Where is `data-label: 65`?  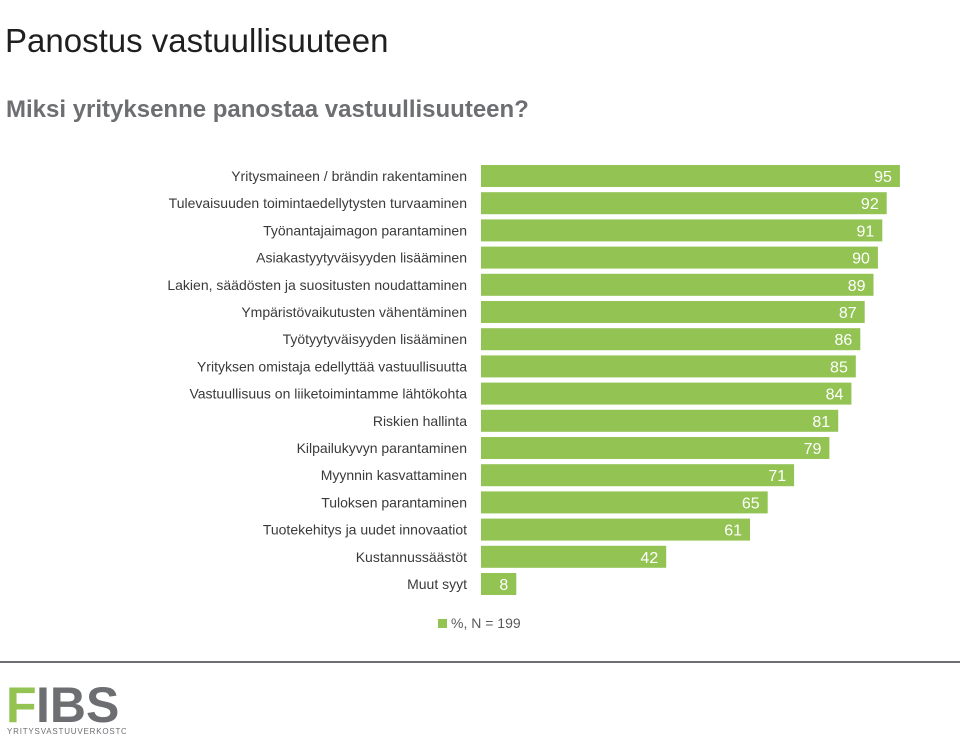 data-label: 65 is located at coordinates (751, 503).